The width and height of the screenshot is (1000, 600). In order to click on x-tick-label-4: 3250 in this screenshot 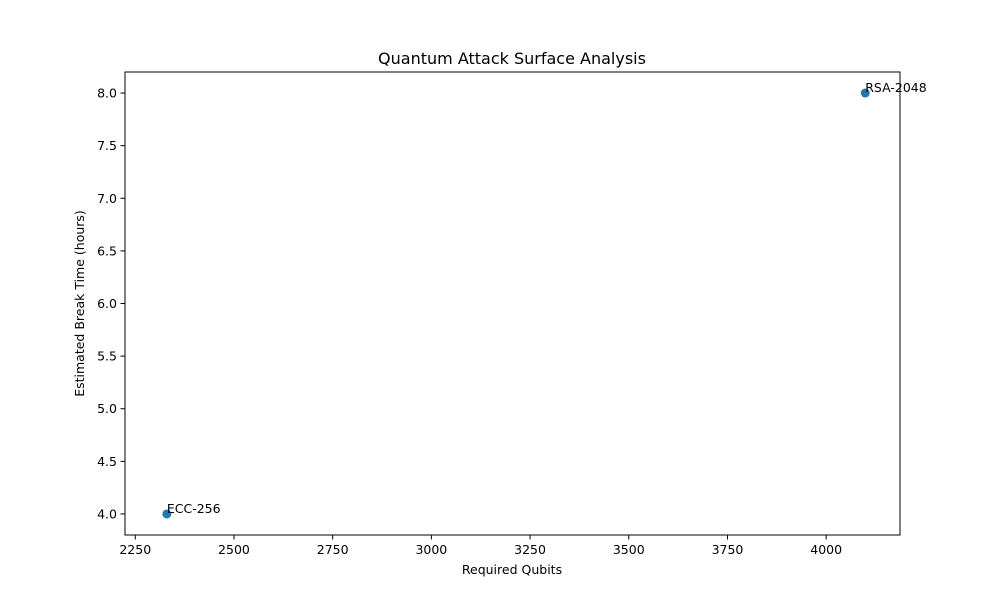, I will do `click(530, 549)`.